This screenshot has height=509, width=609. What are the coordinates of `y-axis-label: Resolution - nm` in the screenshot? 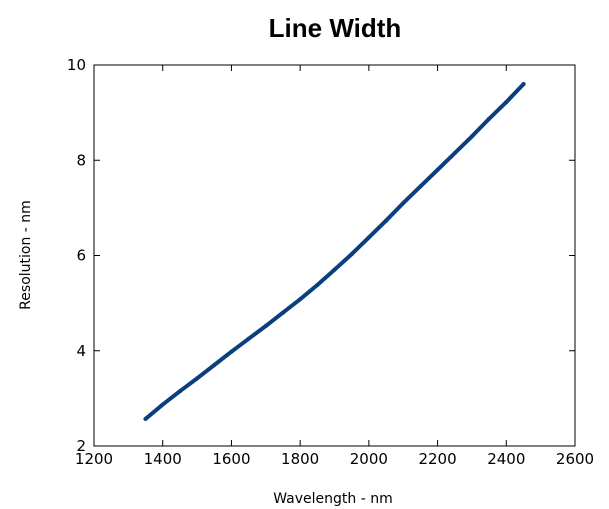 It's located at (26, 255).